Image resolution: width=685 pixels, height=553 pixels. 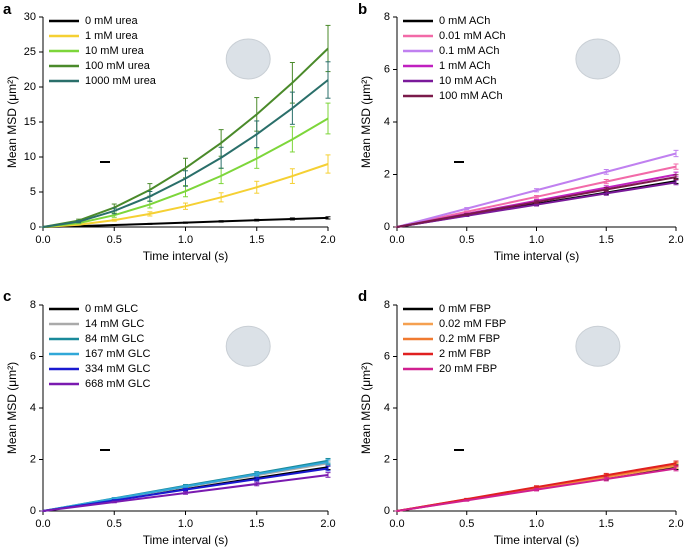 I want to click on y-tick-label: 30, so click(x=30, y=17).